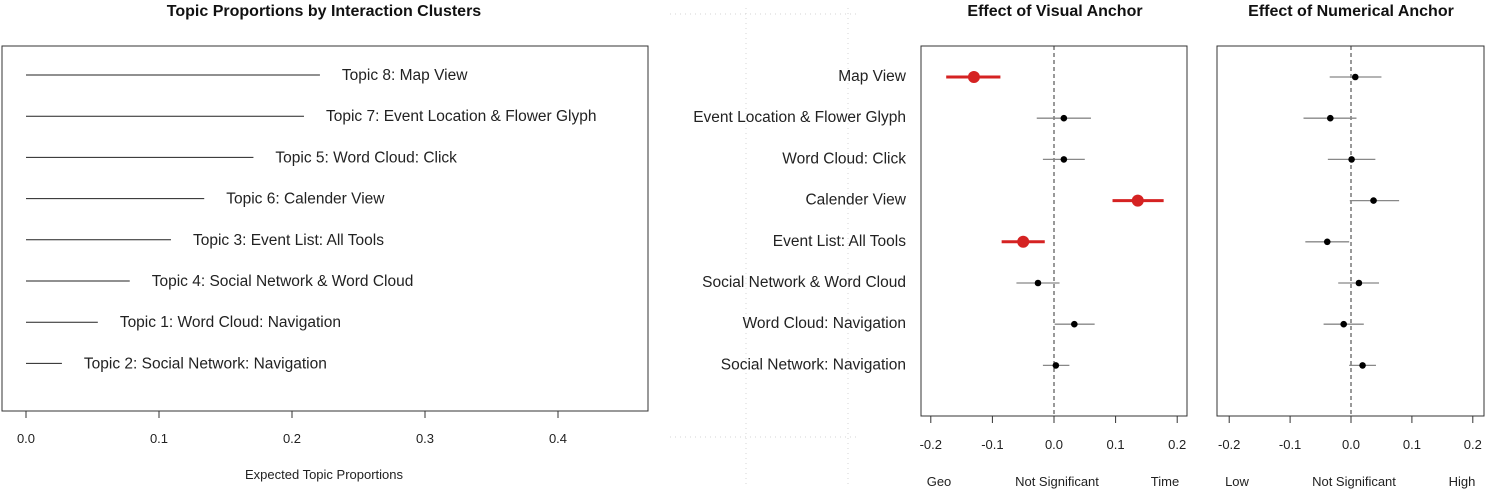 This screenshot has height=496, width=1485. What do you see at coordinates (1462, 481) in the screenshot?
I see `numerical-anchor-bottom-right-label: High` at bounding box center [1462, 481].